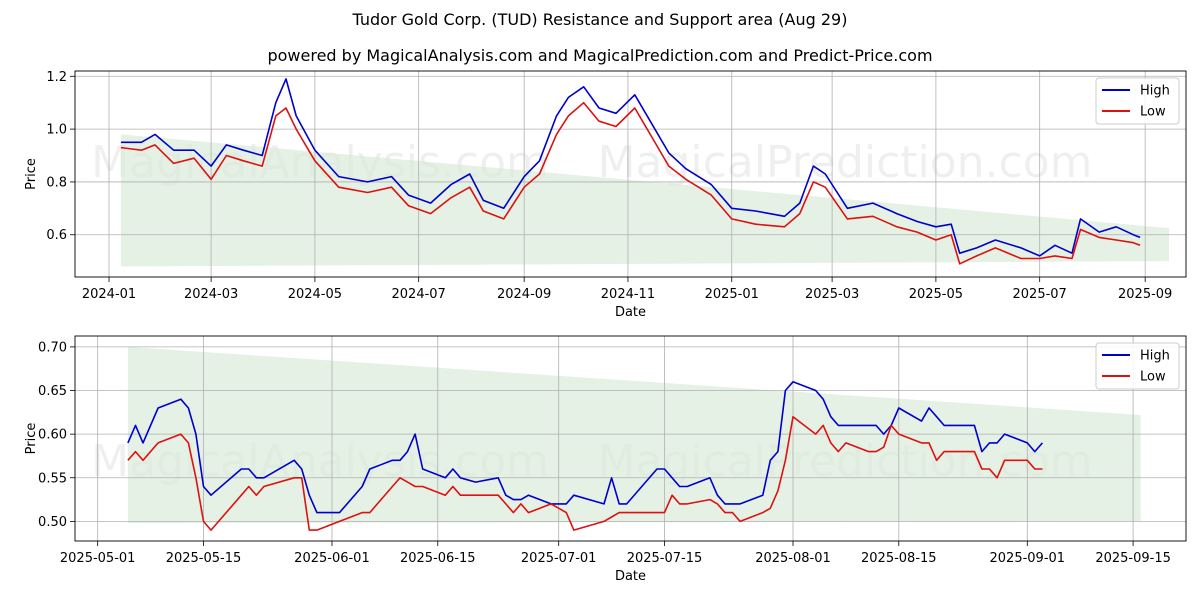 This screenshot has height=600, width=1200. I want to click on y-tick-label: 0.60, so click(52, 435).